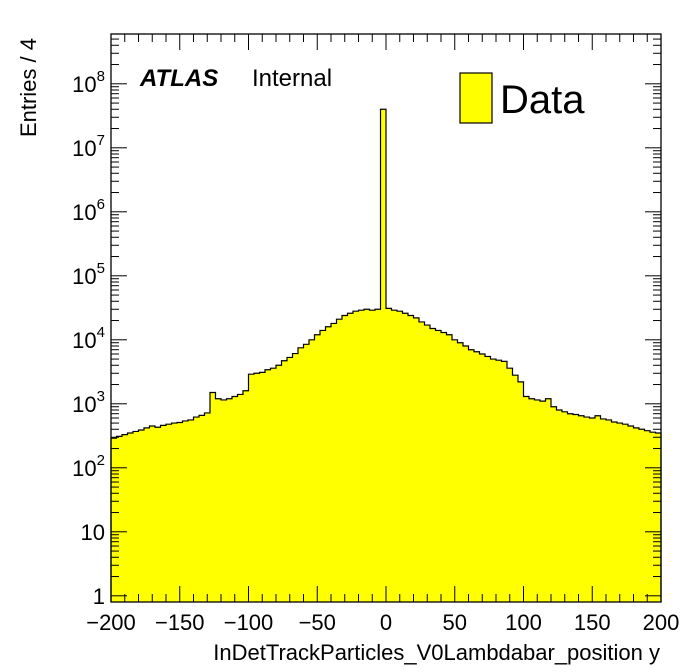  What do you see at coordinates (88, 338) in the screenshot?
I see `y-tick-label: 10⁴` at bounding box center [88, 338].